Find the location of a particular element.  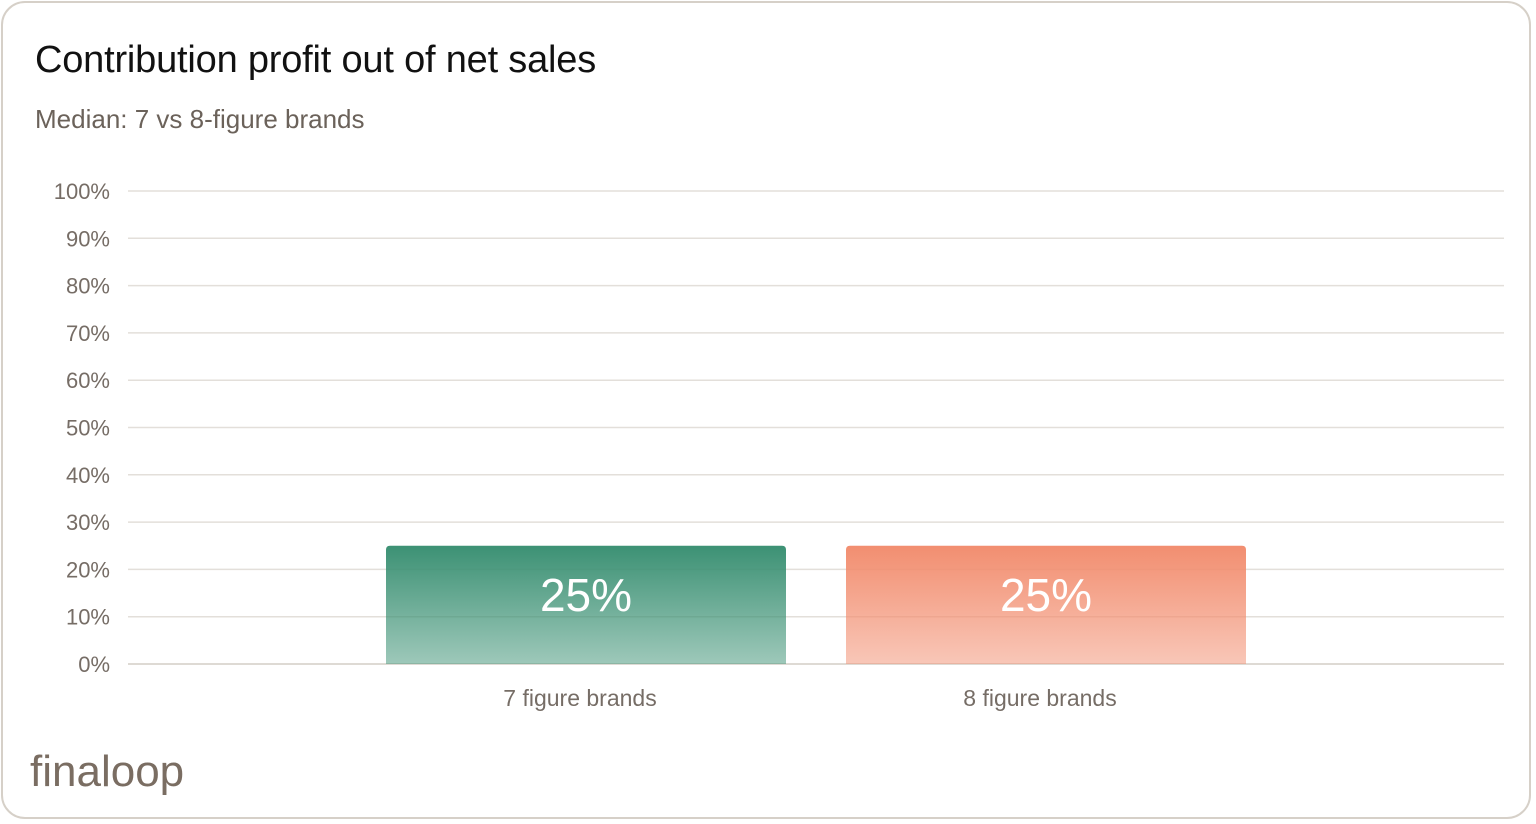

finaloop-logo: finaloop is located at coordinates (107, 771).